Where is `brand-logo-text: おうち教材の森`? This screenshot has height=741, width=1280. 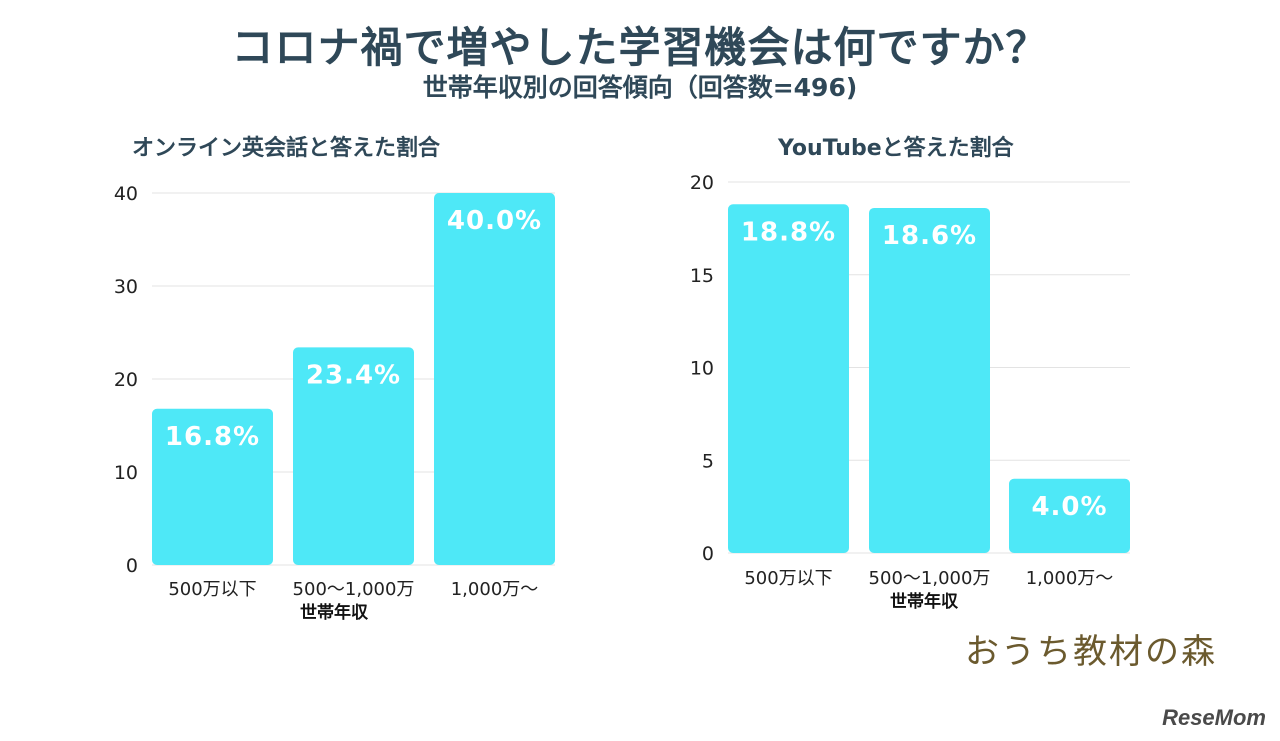
brand-logo-text: おうち教材の森 is located at coordinates (1091, 652).